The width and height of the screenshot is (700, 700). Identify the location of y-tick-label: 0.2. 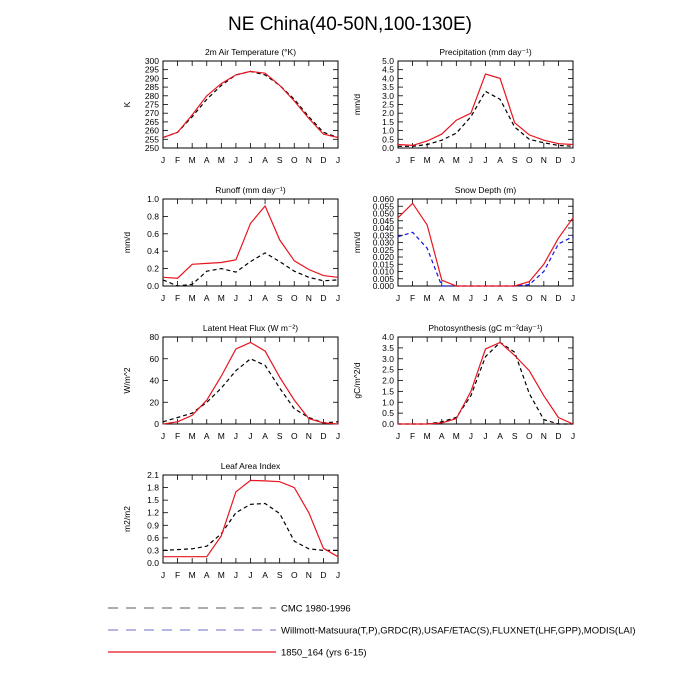
(153, 269).